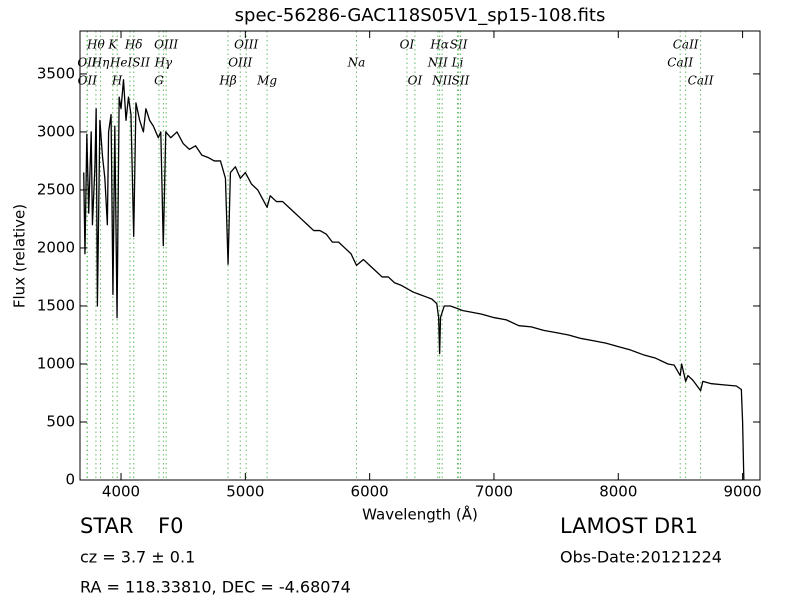 The image size is (800, 600). Describe the element at coordinates (56, 363) in the screenshot. I see `y-tick-label: 1000` at that location.